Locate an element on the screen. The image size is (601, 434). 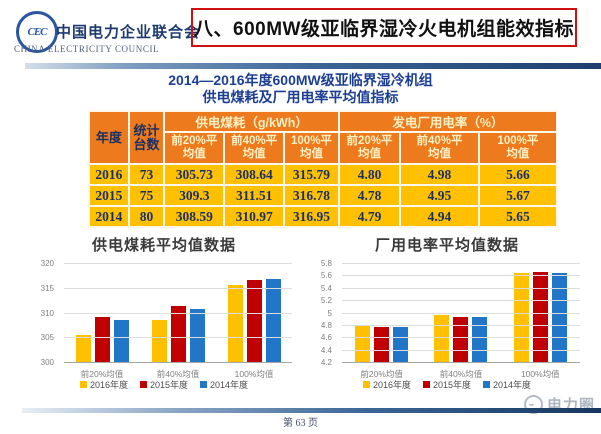
cell-value: 311.51 is located at coordinates (254, 195).